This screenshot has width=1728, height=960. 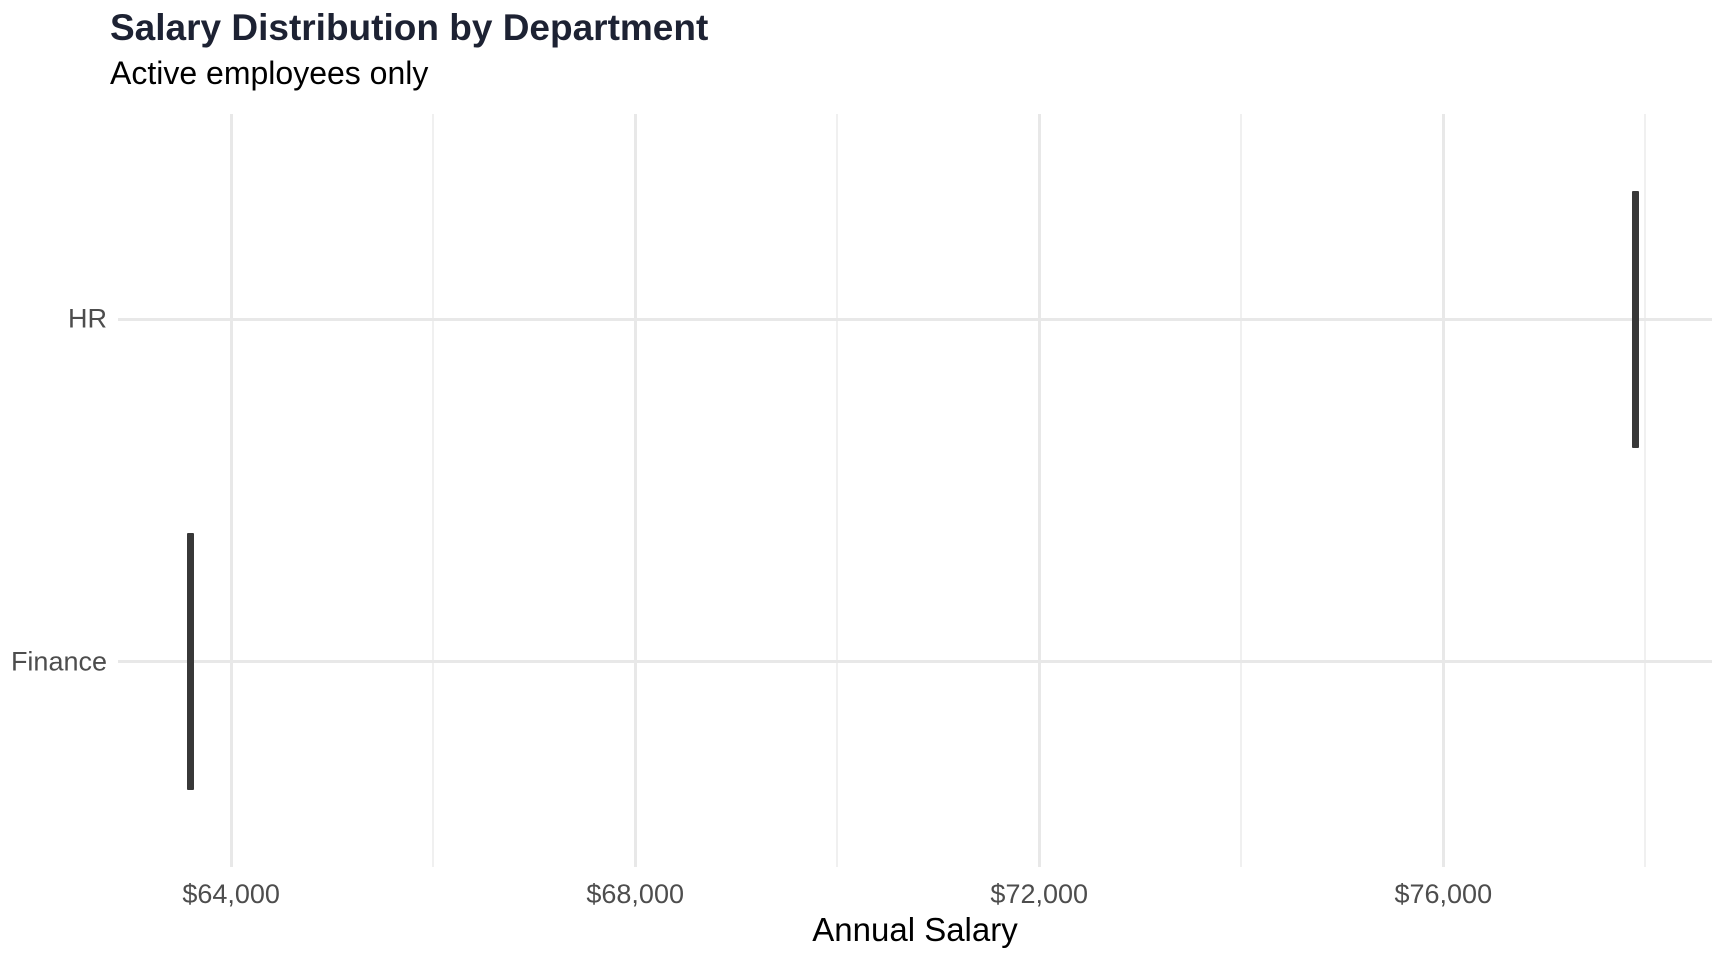 What do you see at coordinates (1039, 894) in the screenshot?
I see `x-tick-label-72000: $72,000` at bounding box center [1039, 894].